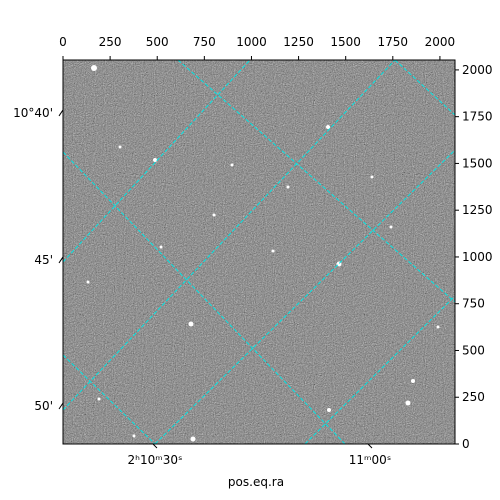  I want to click on y-tick-label: 2000, so click(477, 70).